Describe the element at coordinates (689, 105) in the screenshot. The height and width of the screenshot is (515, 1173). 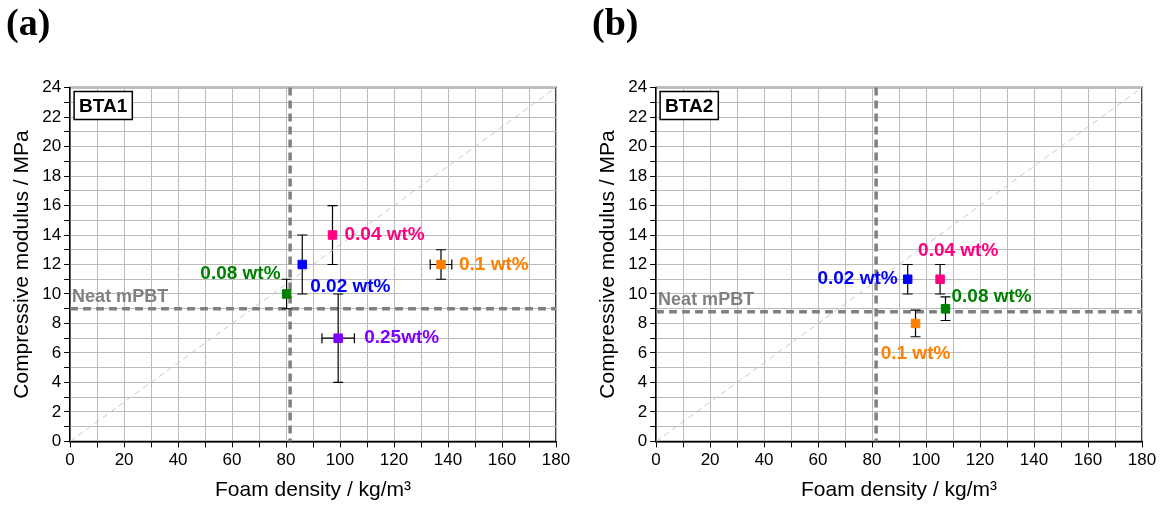
I see `annotation: BTA2` at that location.